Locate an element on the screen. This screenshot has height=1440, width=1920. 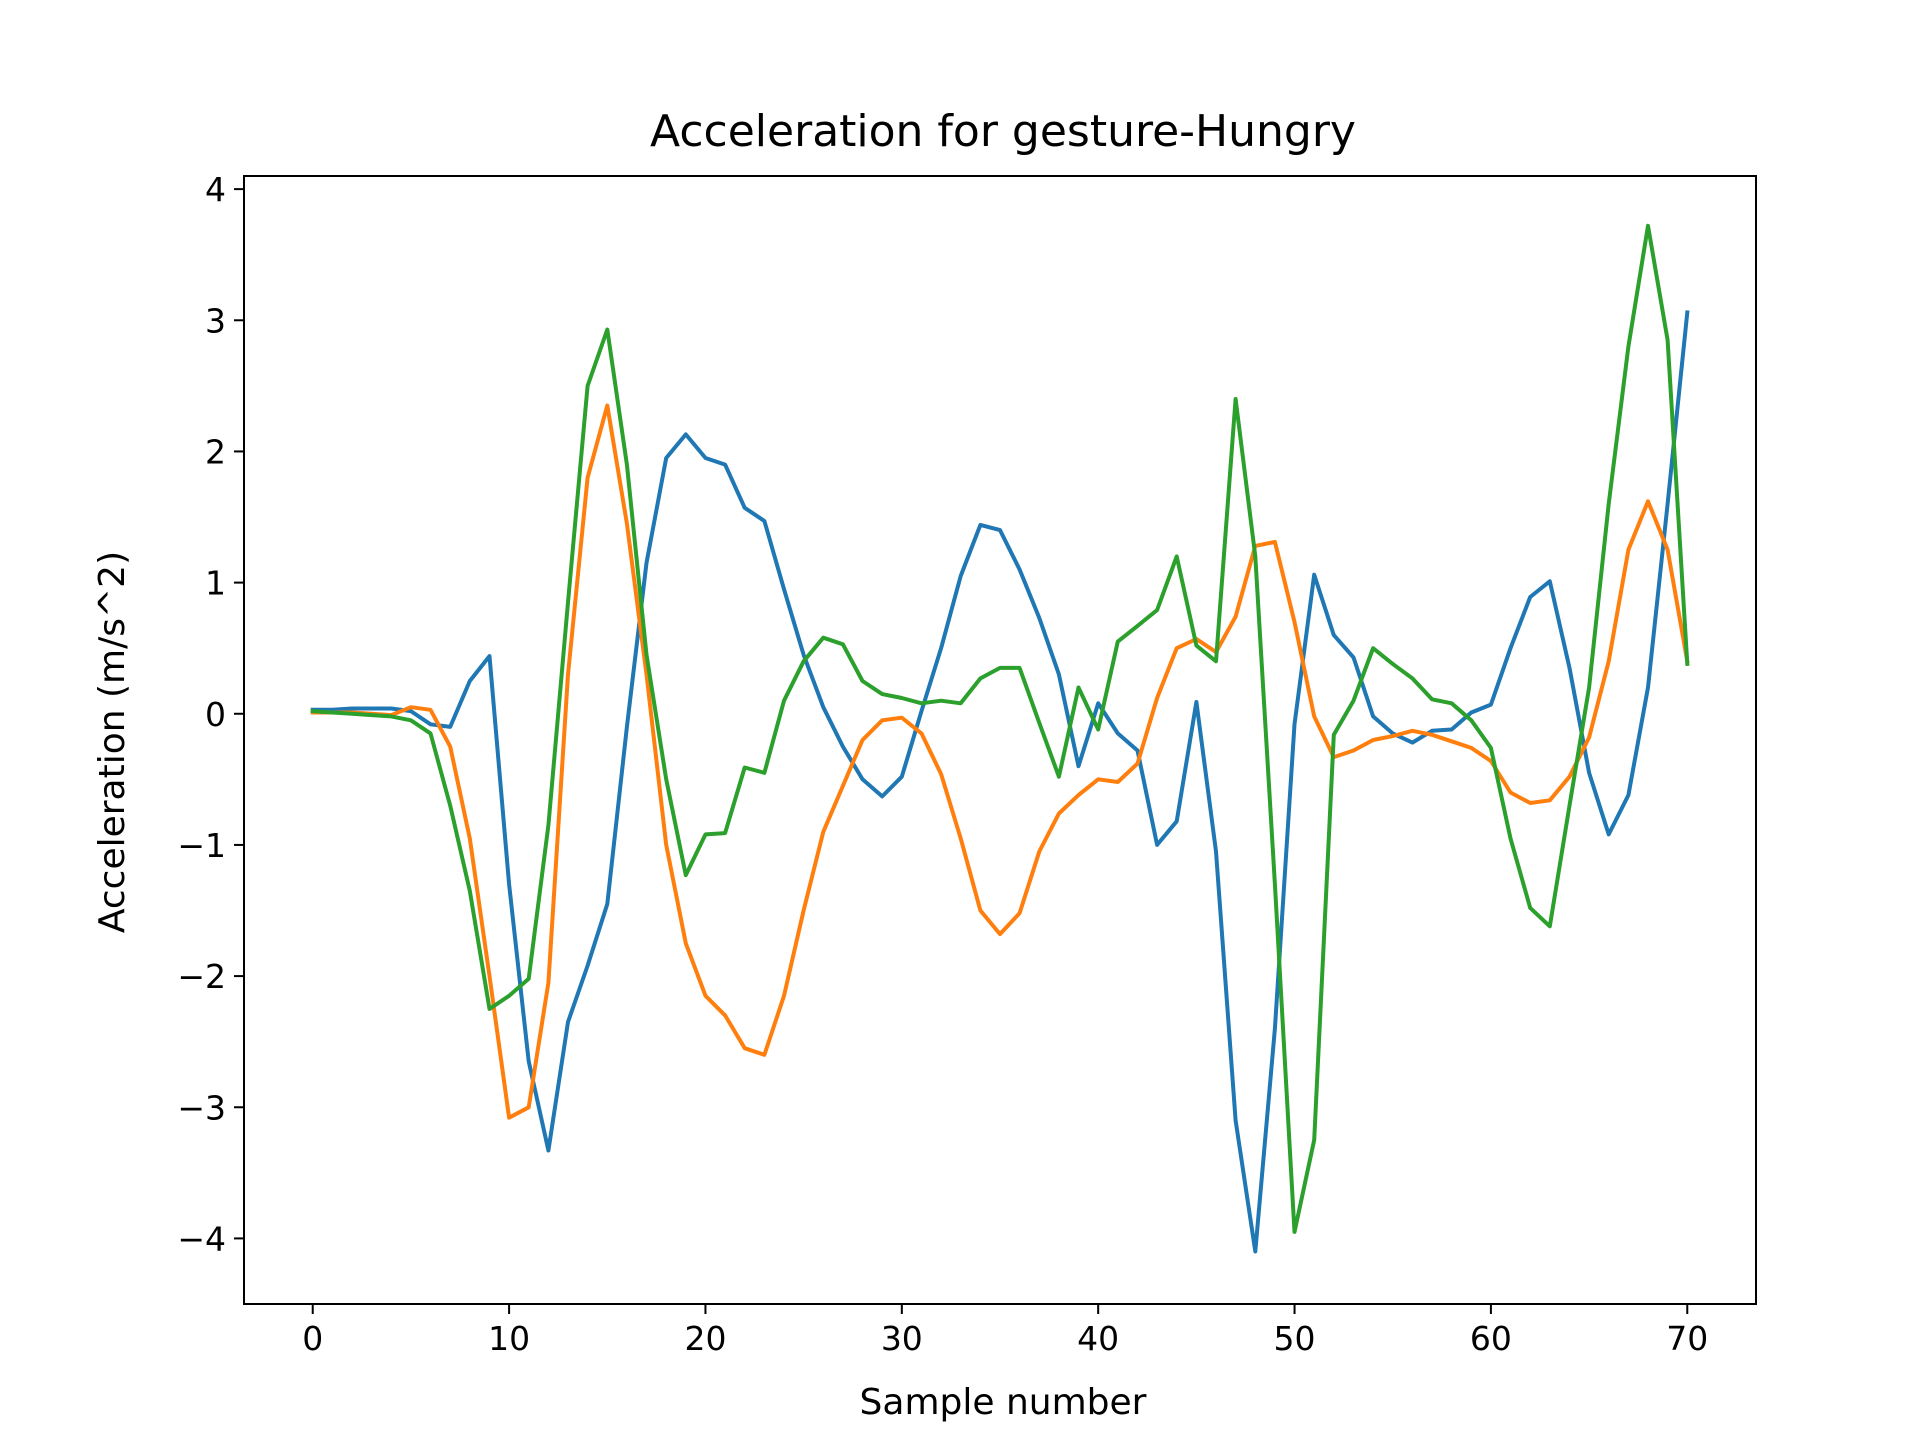
x-tick-label: 20 is located at coordinates (705, 1338).